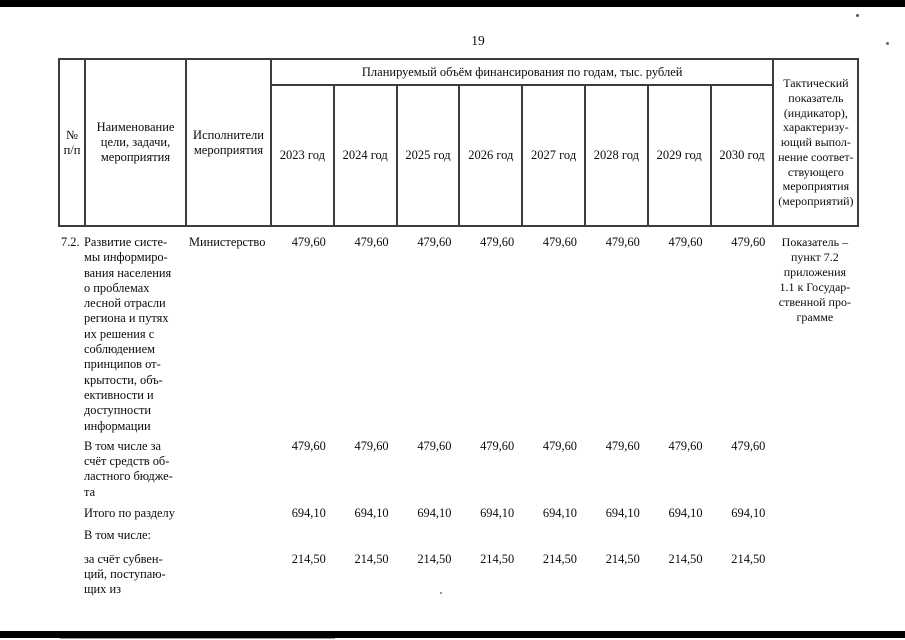  What do you see at coordinates (452, 634) in the screenshot?
I see `scan-border-bottom` at bounding box center [452, 634].